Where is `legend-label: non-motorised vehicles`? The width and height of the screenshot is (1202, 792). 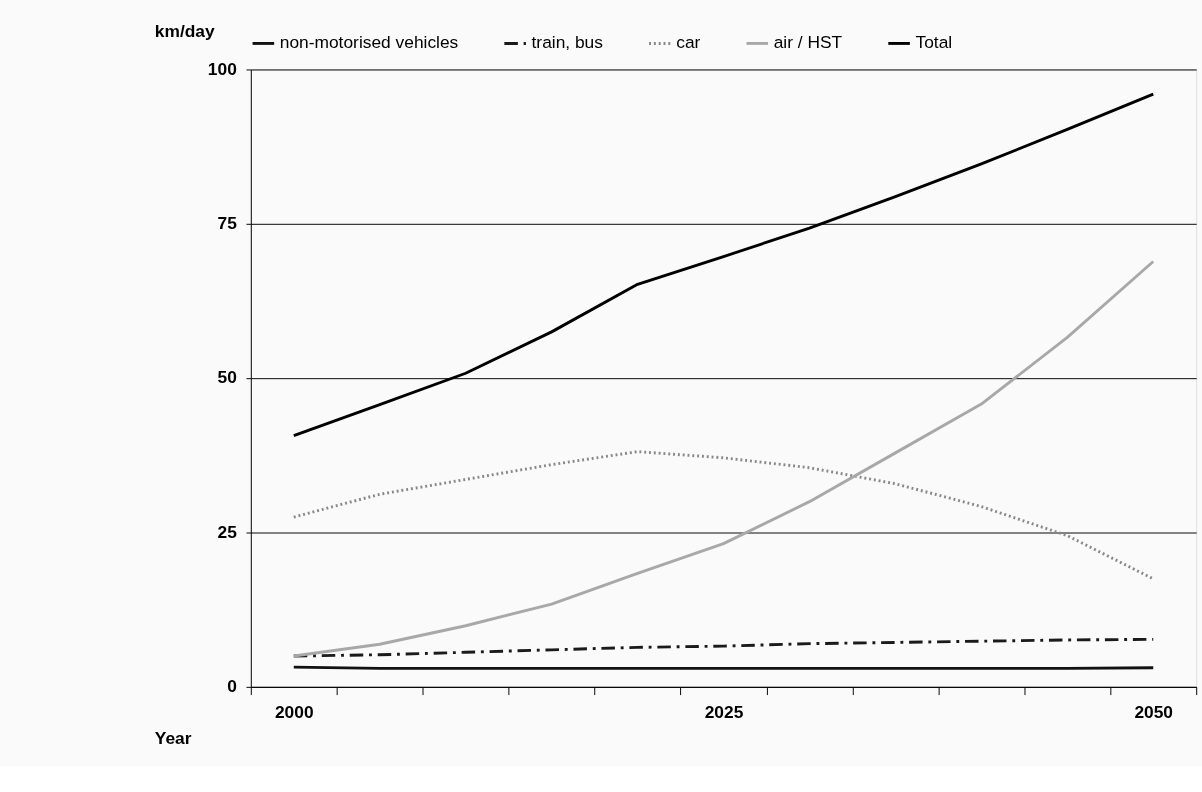 legend-label: non-motorised vehicles is located at coordinates (369, 42).